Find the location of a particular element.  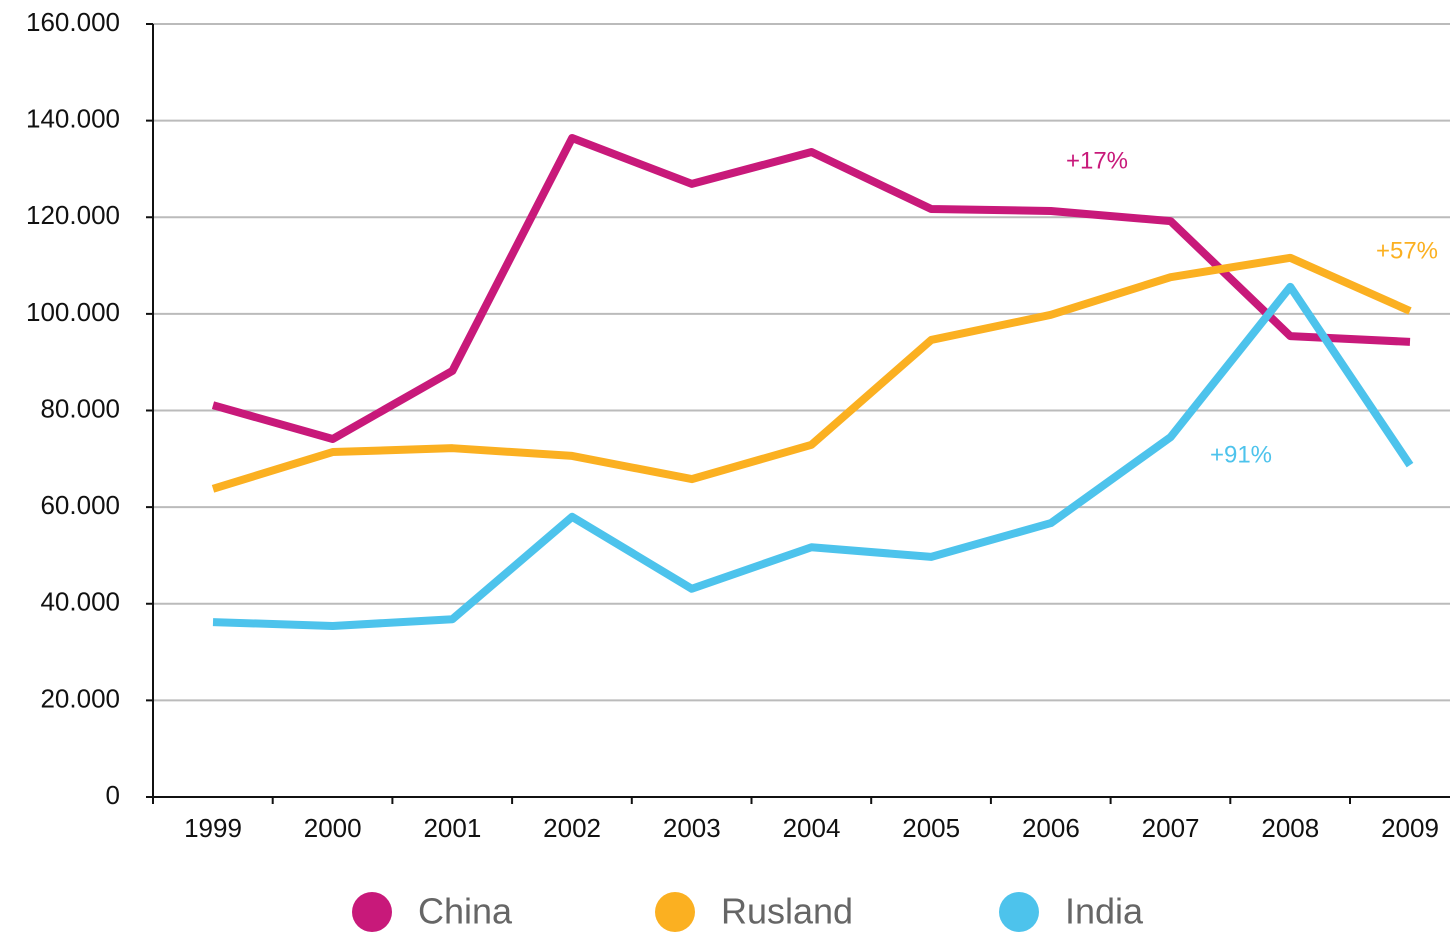

legend-label: China is located at coordinates (465, 911).